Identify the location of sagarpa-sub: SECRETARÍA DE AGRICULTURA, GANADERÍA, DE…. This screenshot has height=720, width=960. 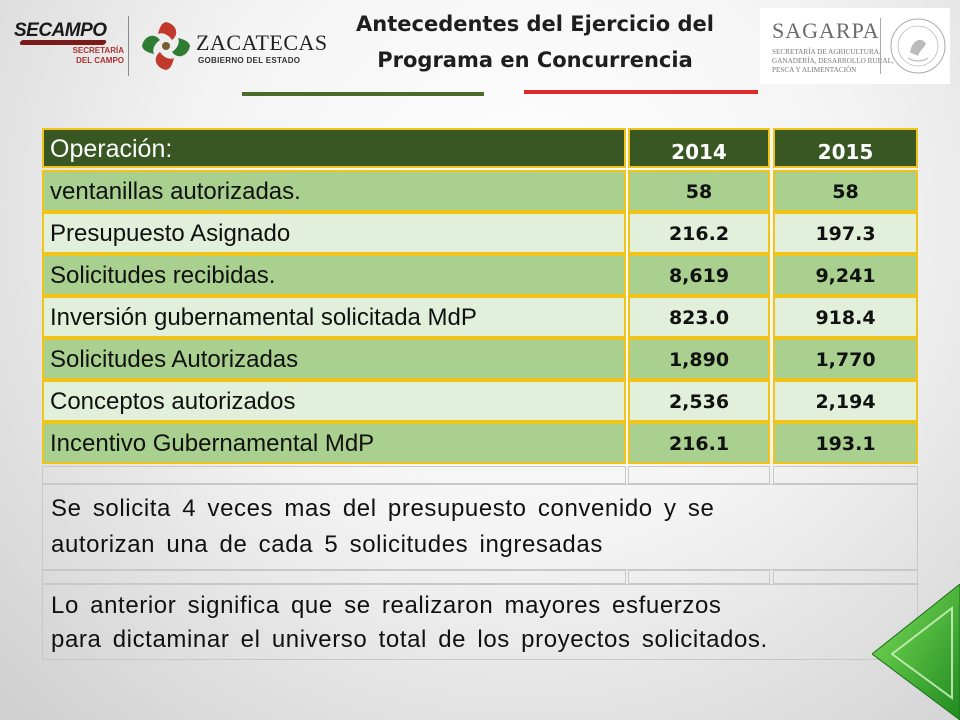
(833, 61).